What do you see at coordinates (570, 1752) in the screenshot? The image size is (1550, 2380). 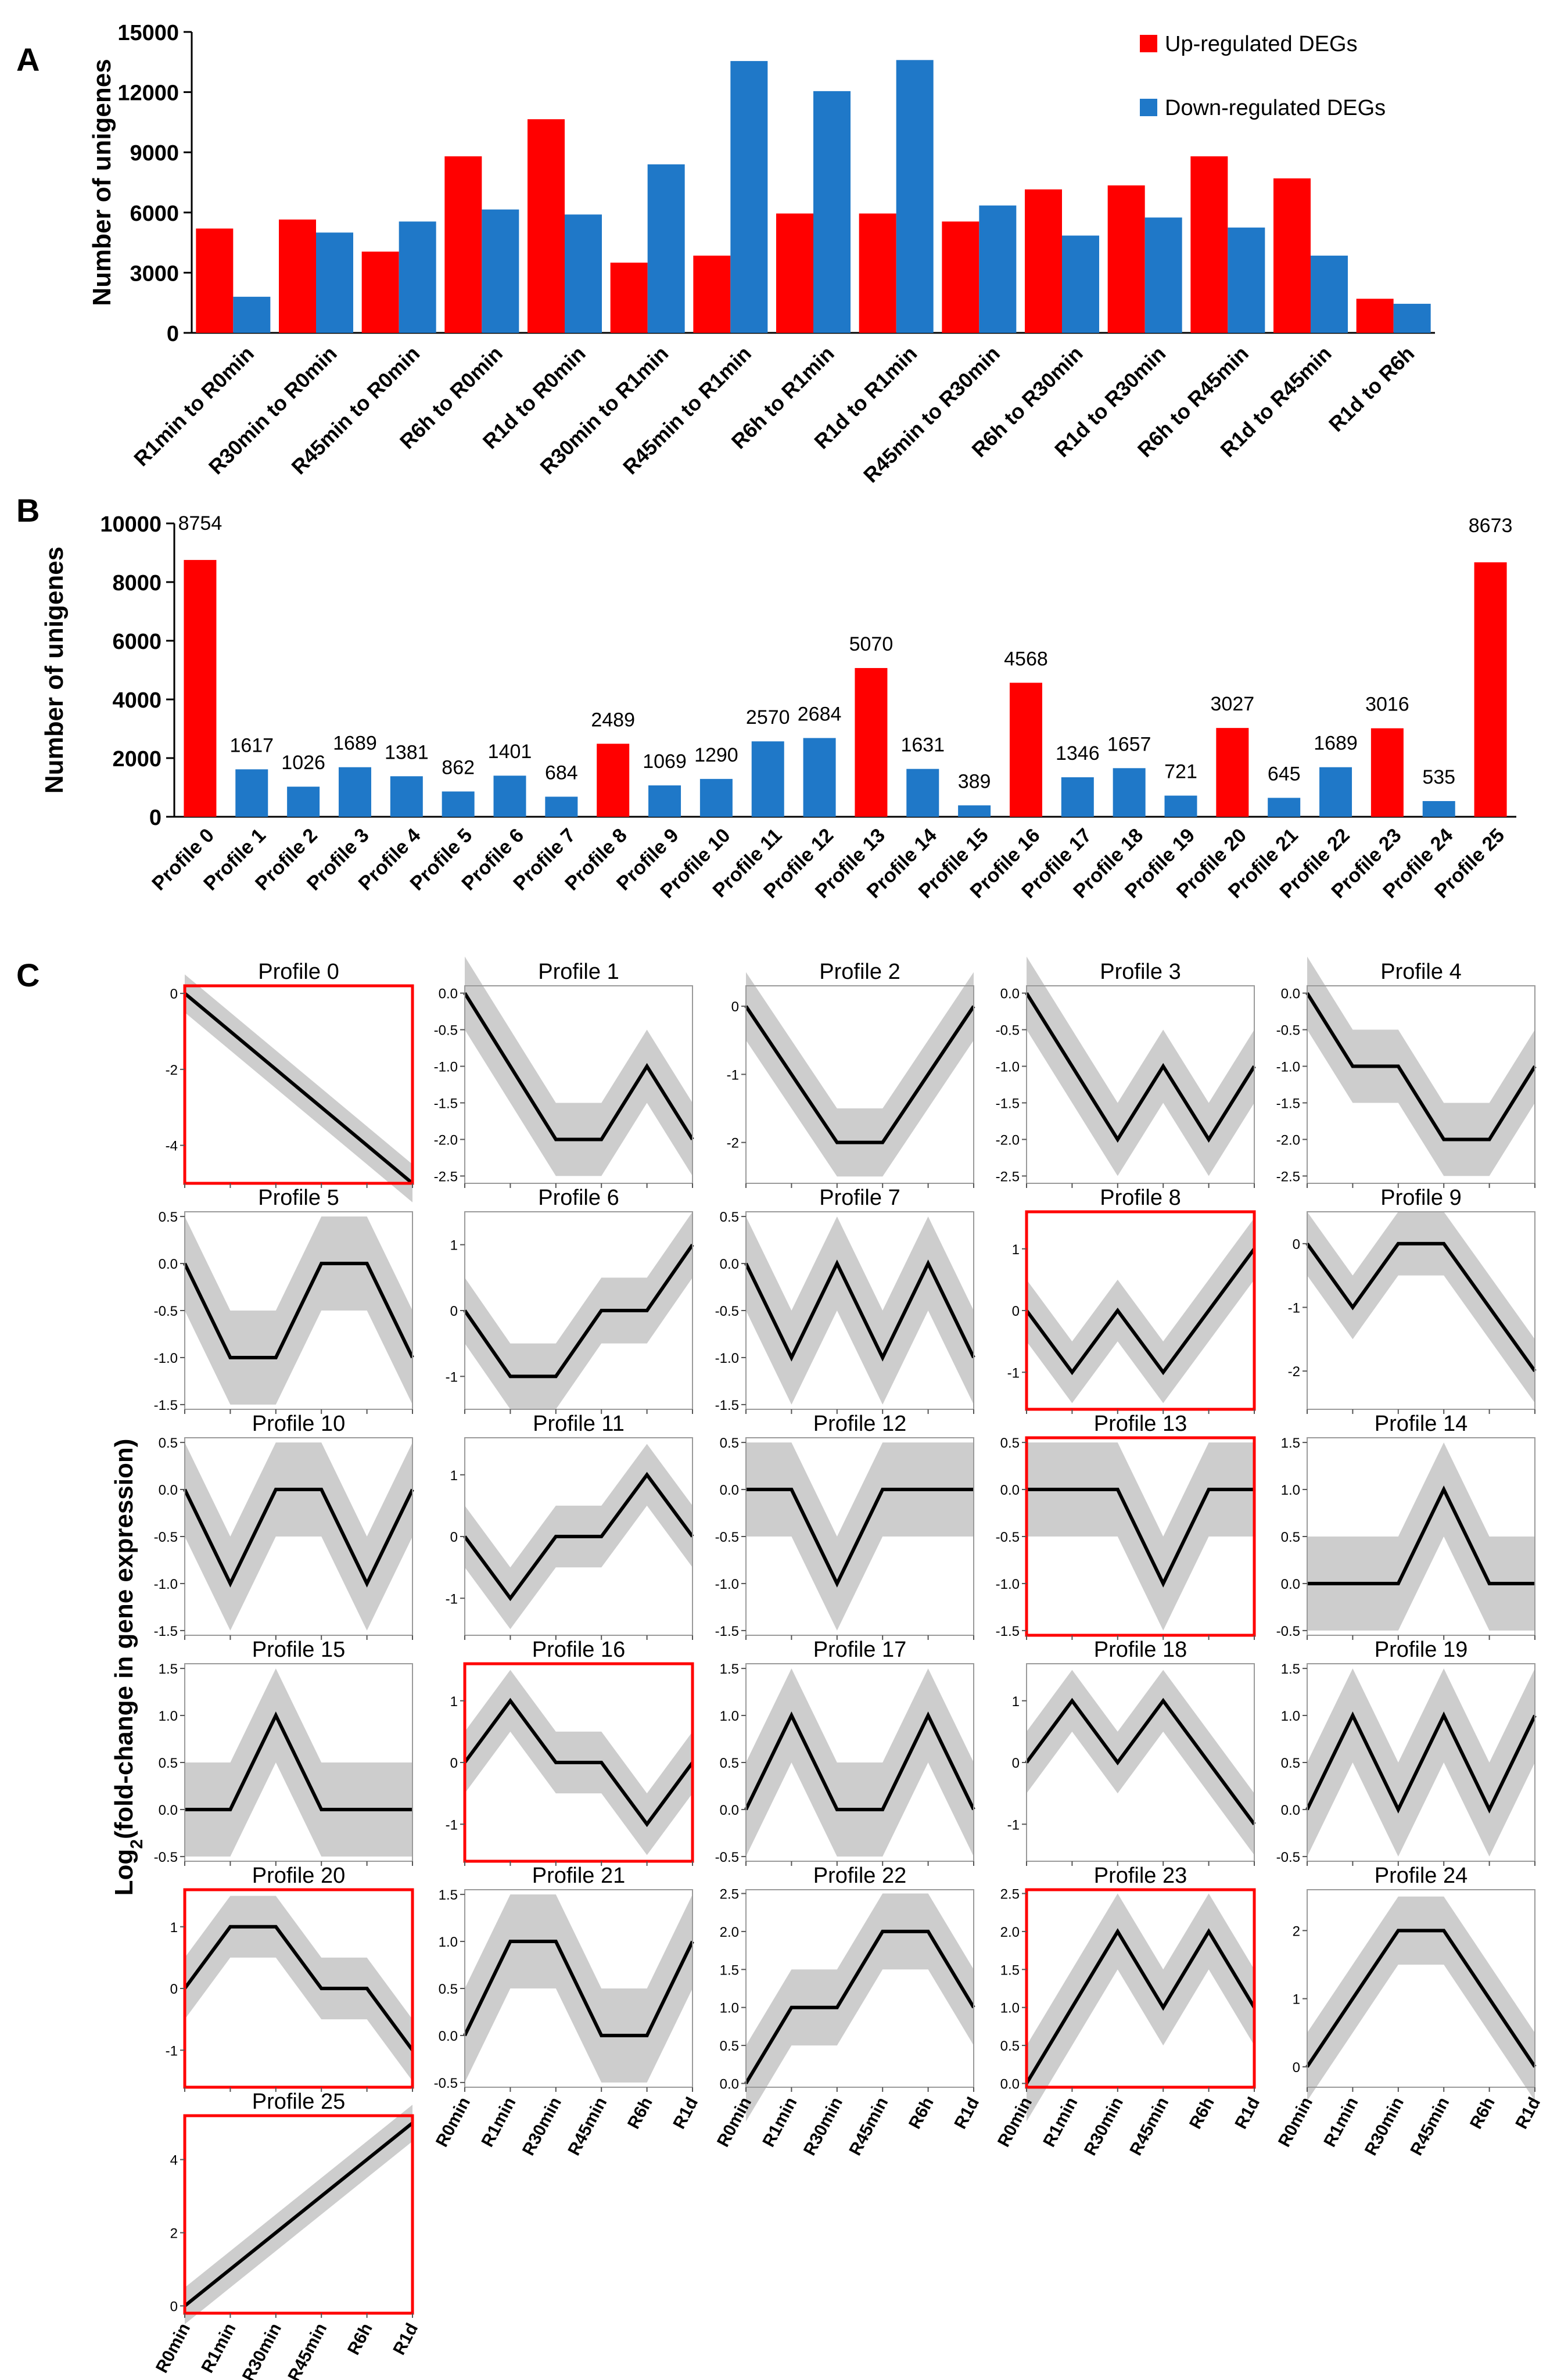 I see `profile-panel-16: Profile 16 1 0 -1` at bounding box center [570, 1752].